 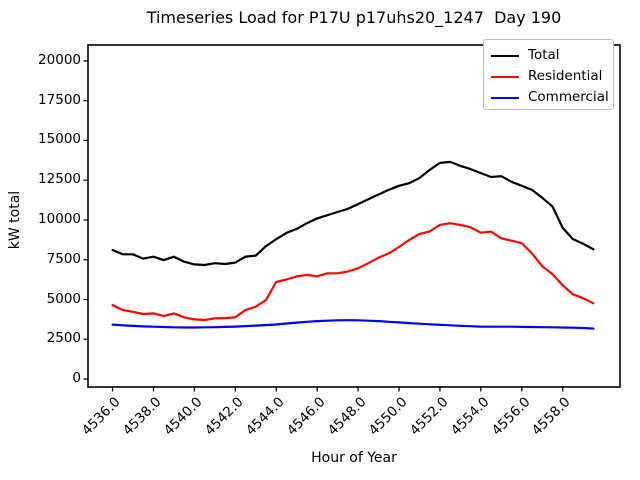 What do you see at coordinates (59, 218) in the screenshot?
I see `y-tick-label: 10000` at bounding box center [59, 218].